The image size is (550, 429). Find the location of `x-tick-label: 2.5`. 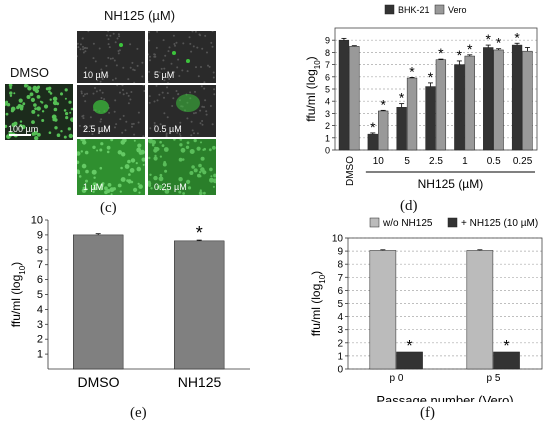

x-tick-label: 2.5 is located at coordinates (436, 161).